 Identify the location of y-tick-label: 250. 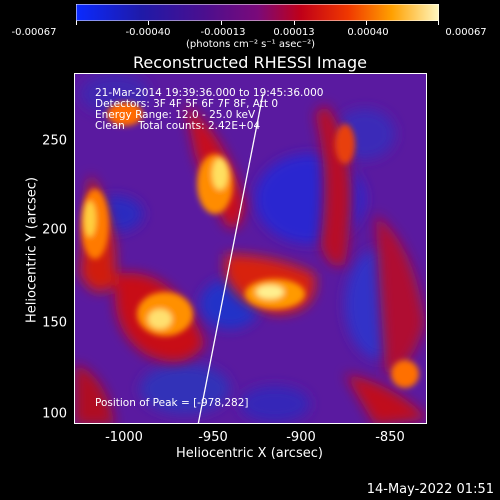
(54, 141).